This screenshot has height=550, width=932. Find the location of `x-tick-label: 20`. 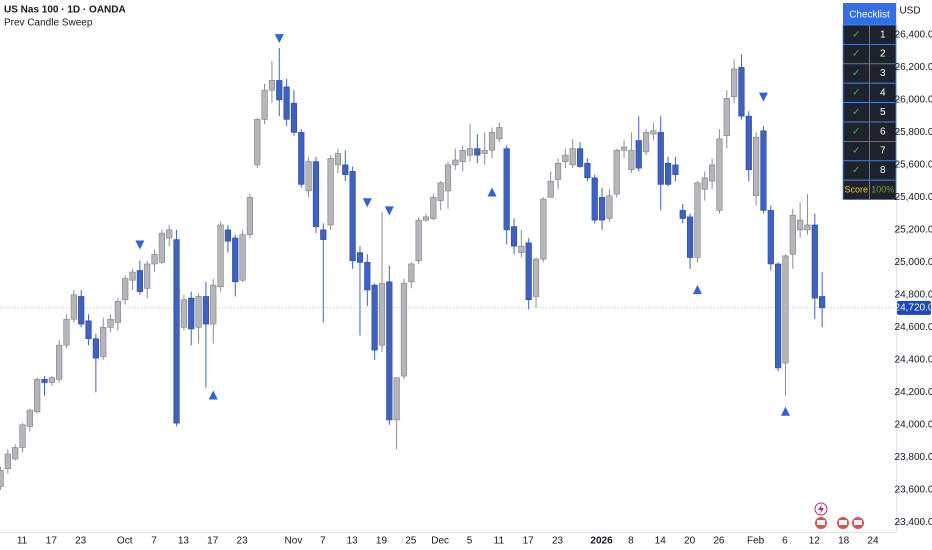

x-tick-label: 20 is located at coordinates (690, 541).